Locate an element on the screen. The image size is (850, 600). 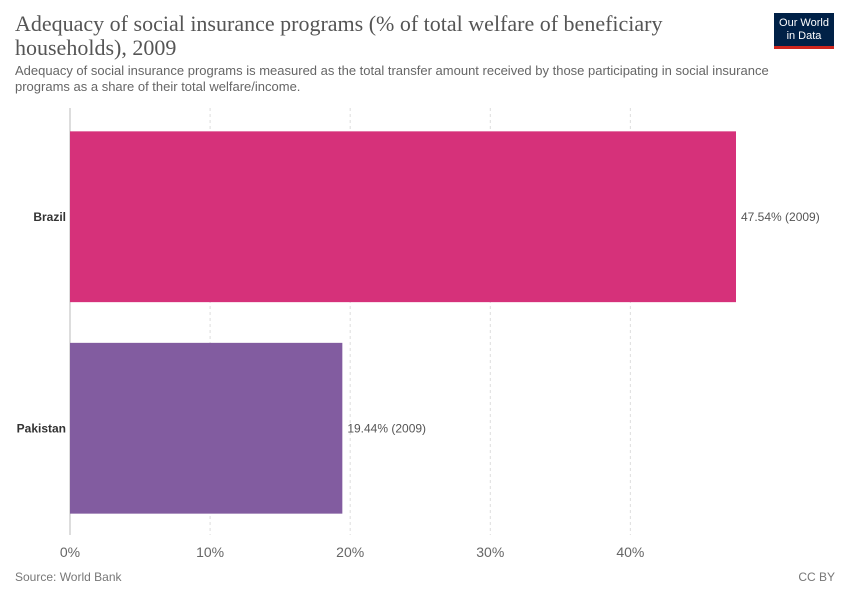
value-label: 47.54% (2009) is located at coordinates (780, 217).